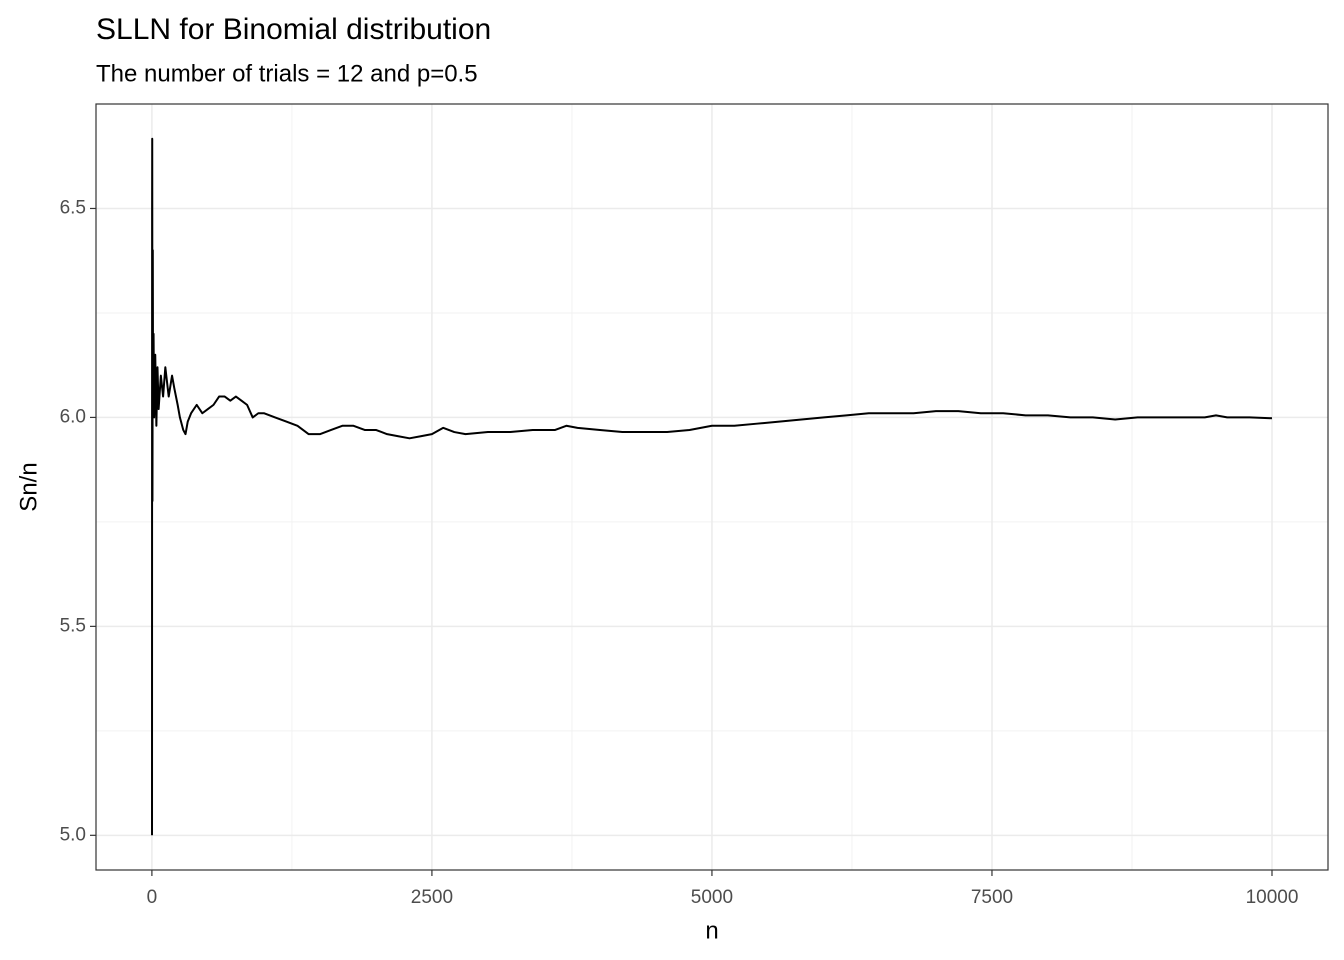 This screenshot has width=1344, height=960. What do you see at coordinates (287, 73) in the screenshot?
I see `chart-subtitle: The number of trials = 12 and p=0.5` at bounding box center [287, 73].